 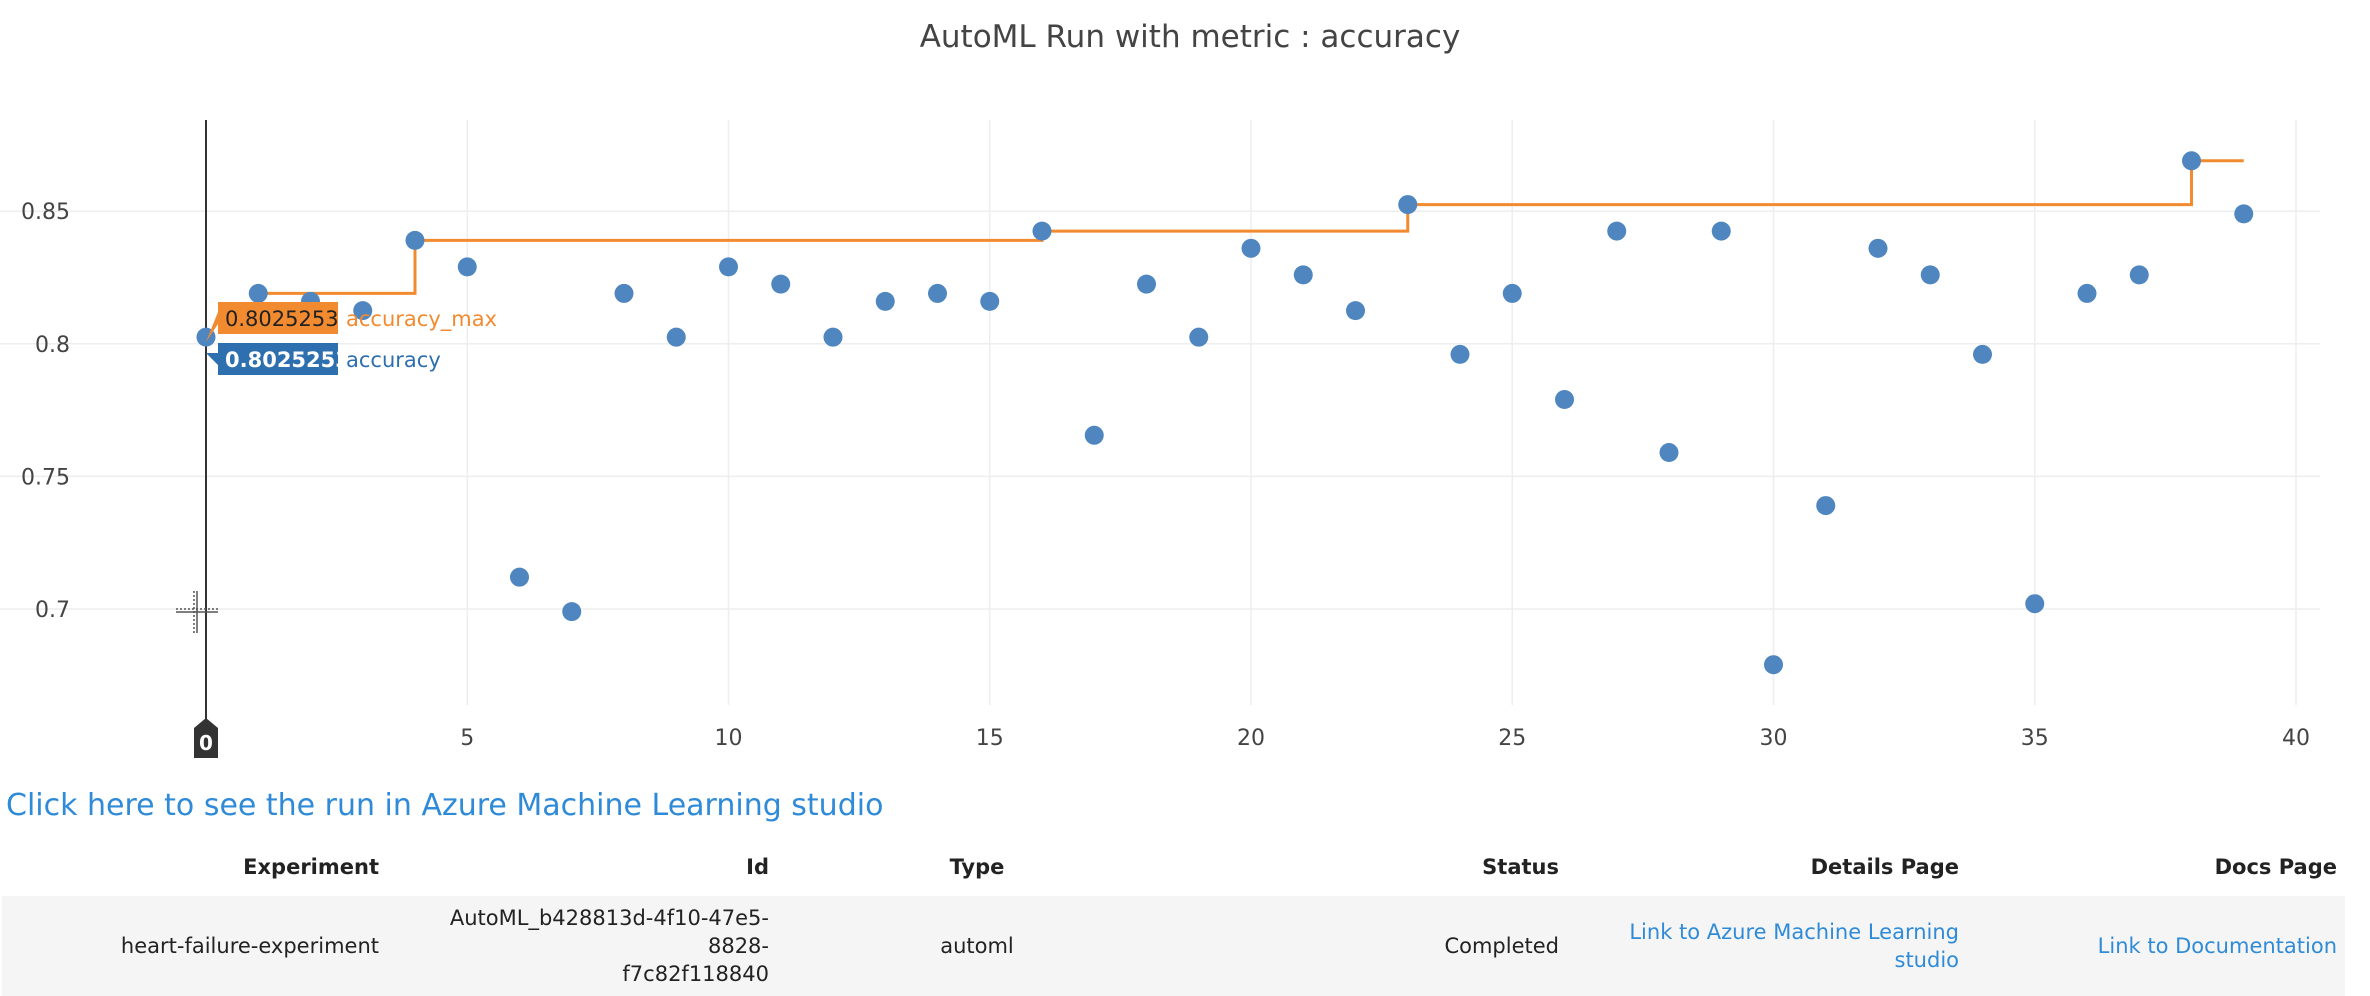 I want to click on header-experiment: Experiment, so click(x=311, y=867).